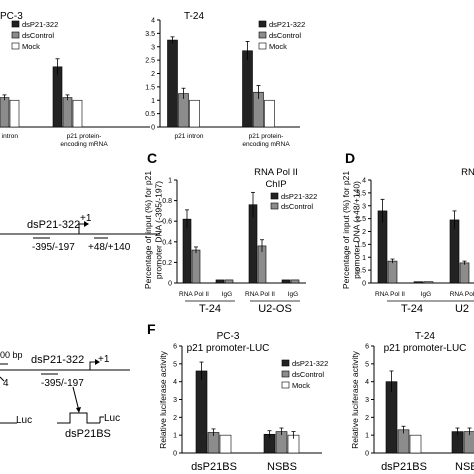 This screenshot has width=474, height=474. What do you see at coordinates (78, 418) in the screenshot?
I see `construct-line` at bounding box center [78, 418].